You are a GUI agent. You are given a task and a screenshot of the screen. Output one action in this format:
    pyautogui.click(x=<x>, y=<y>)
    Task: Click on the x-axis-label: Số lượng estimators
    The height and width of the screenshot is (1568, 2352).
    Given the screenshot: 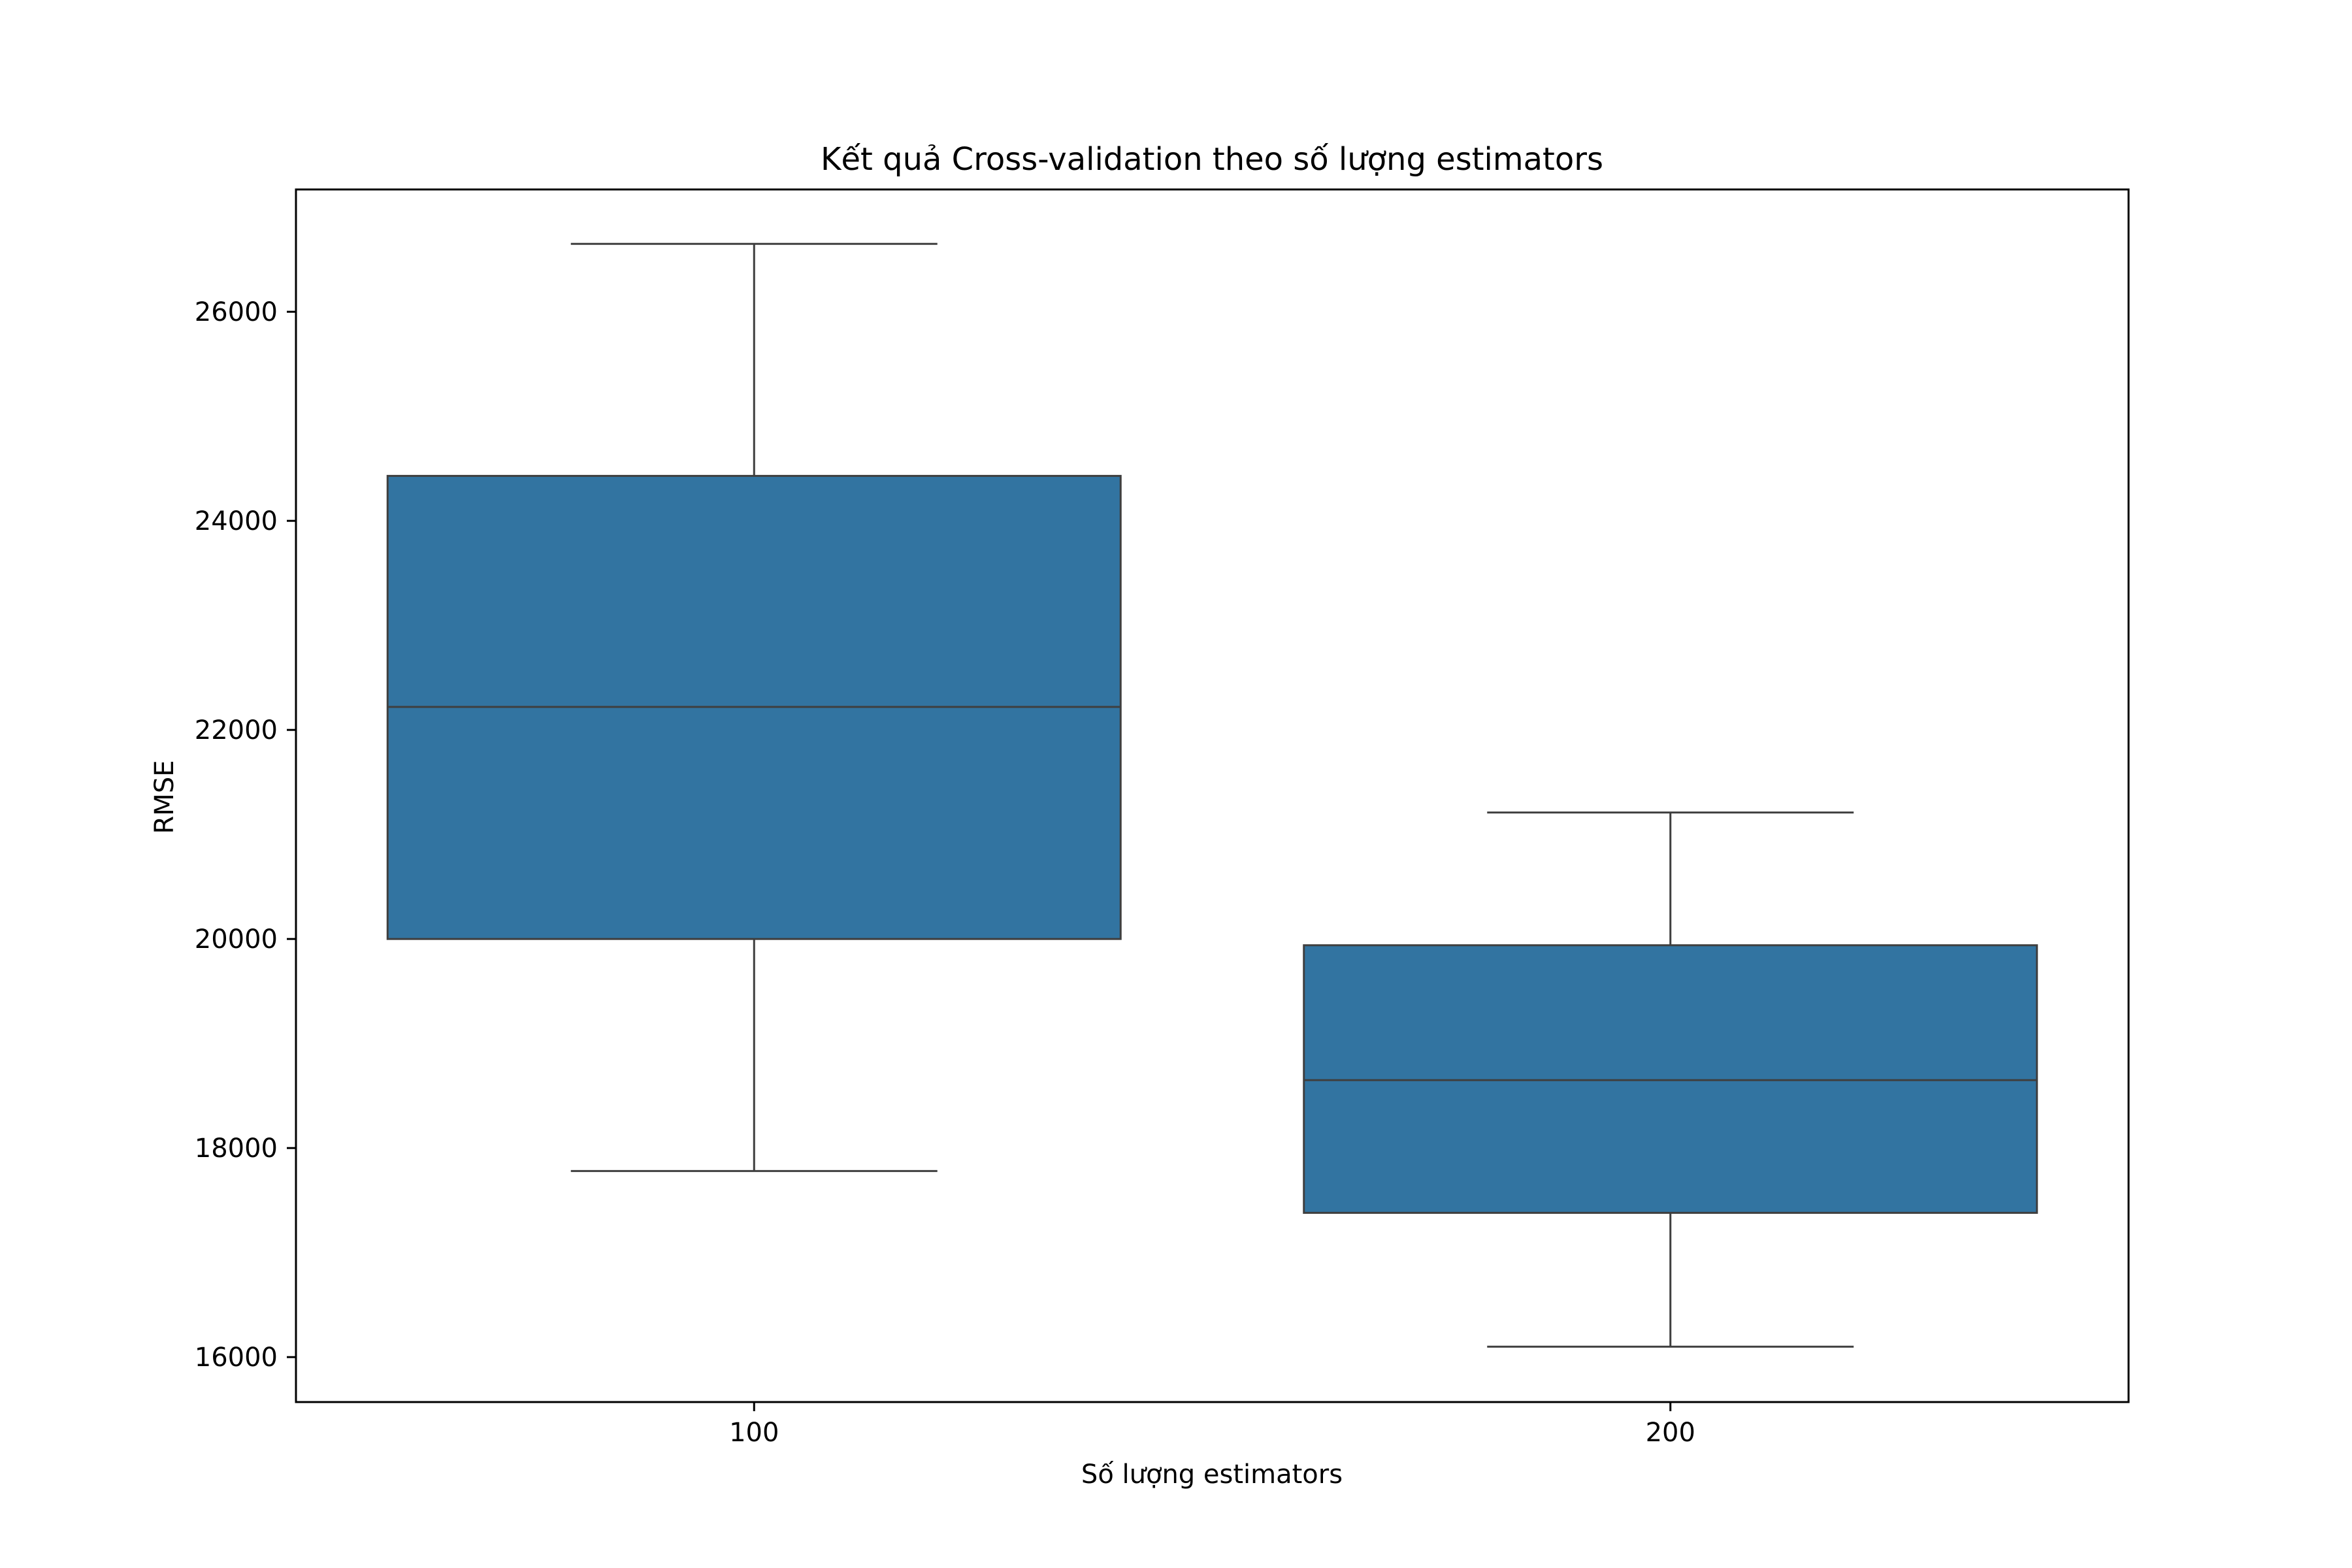 What is the action you would take?
    pyautogui.click(x=1212, y=1475)
    